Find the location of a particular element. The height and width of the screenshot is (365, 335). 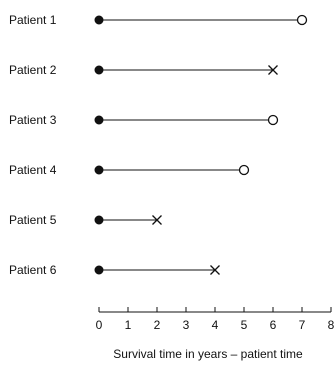

patient-label: Patient 1 is located at coordinates (33, 20).